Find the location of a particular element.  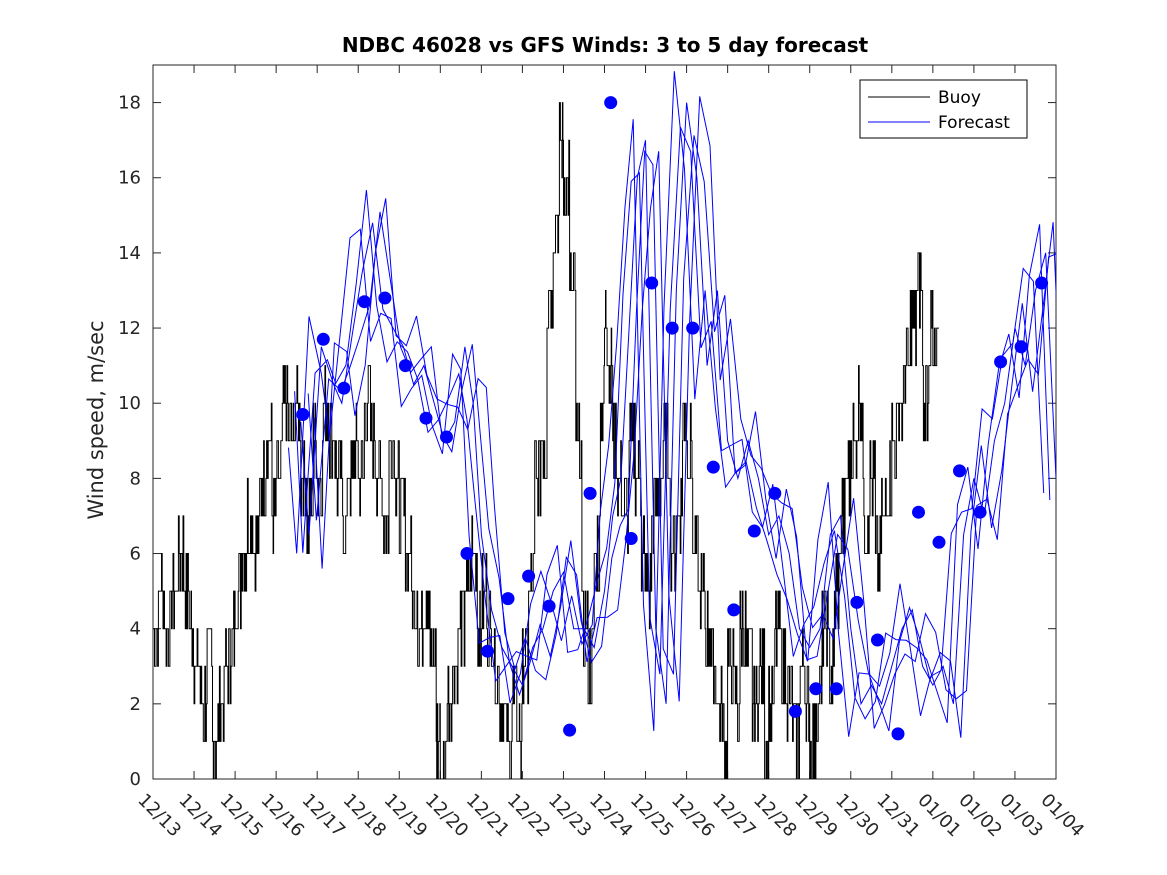

y-tick-label: 14 is located at coordinates (129, 253).